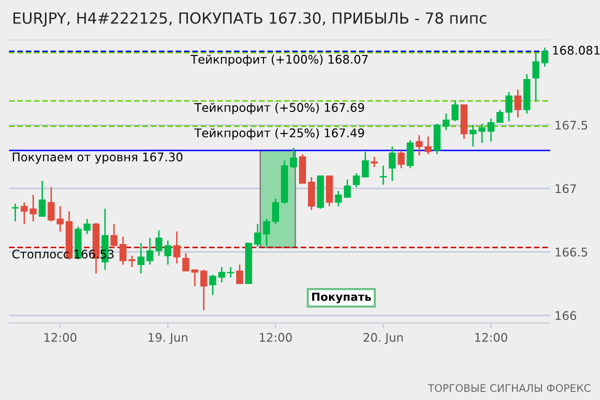 This screenshot has width=600, height=400. I want to click on y-tick-label: 166.5, so click(572, 252).